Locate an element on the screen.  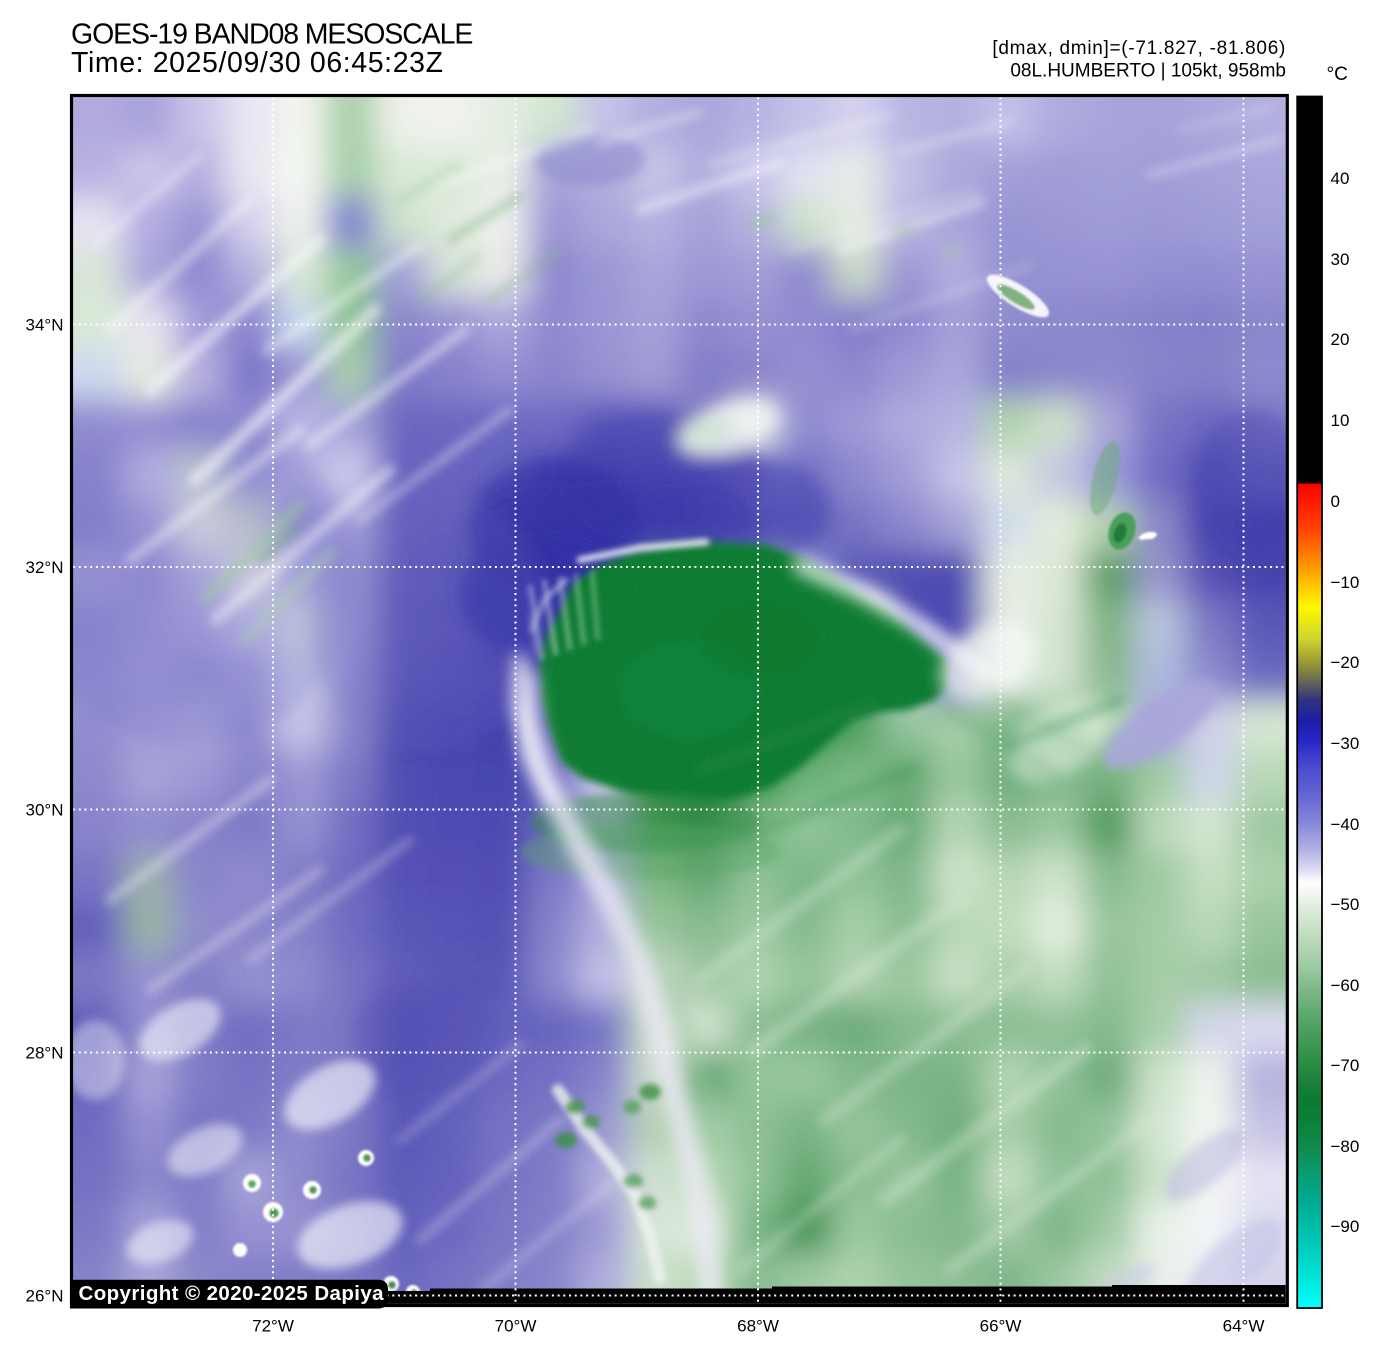
svg-text: 68°W is located at coordinates (758, 1326).